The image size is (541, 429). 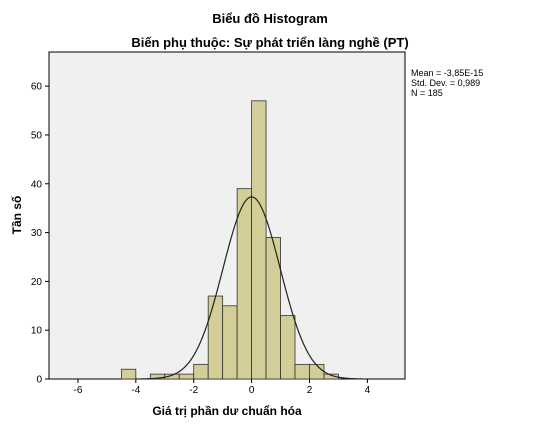 What do you see at coordinates (77, 390) in the screenshot?
I see `x-tick-label: -6` at bounding box center [77, 390].